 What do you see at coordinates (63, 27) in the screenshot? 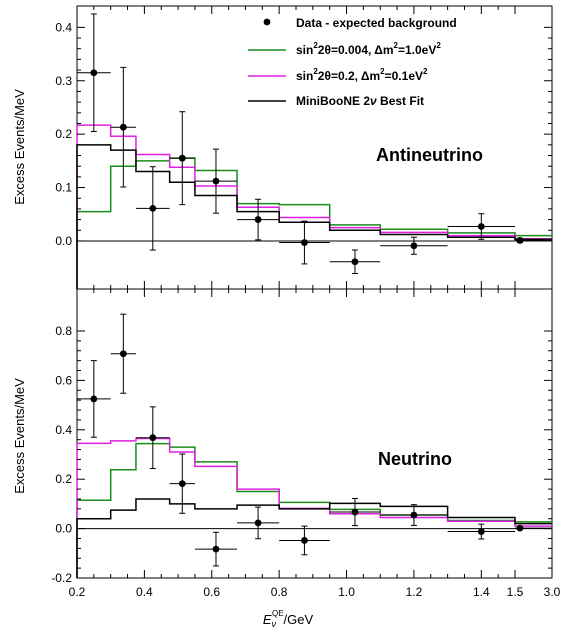
I see `antineutrino-y-tick-label: 0.4` at bounding box center [63, 27].